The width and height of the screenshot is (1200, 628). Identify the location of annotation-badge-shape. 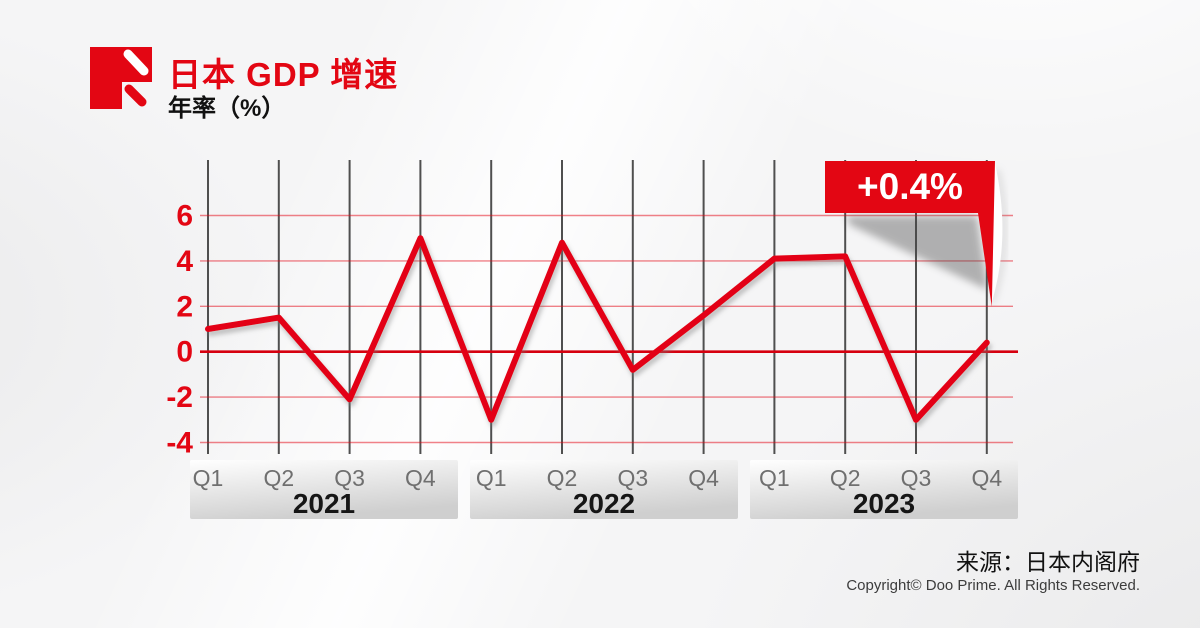
(910, 234).